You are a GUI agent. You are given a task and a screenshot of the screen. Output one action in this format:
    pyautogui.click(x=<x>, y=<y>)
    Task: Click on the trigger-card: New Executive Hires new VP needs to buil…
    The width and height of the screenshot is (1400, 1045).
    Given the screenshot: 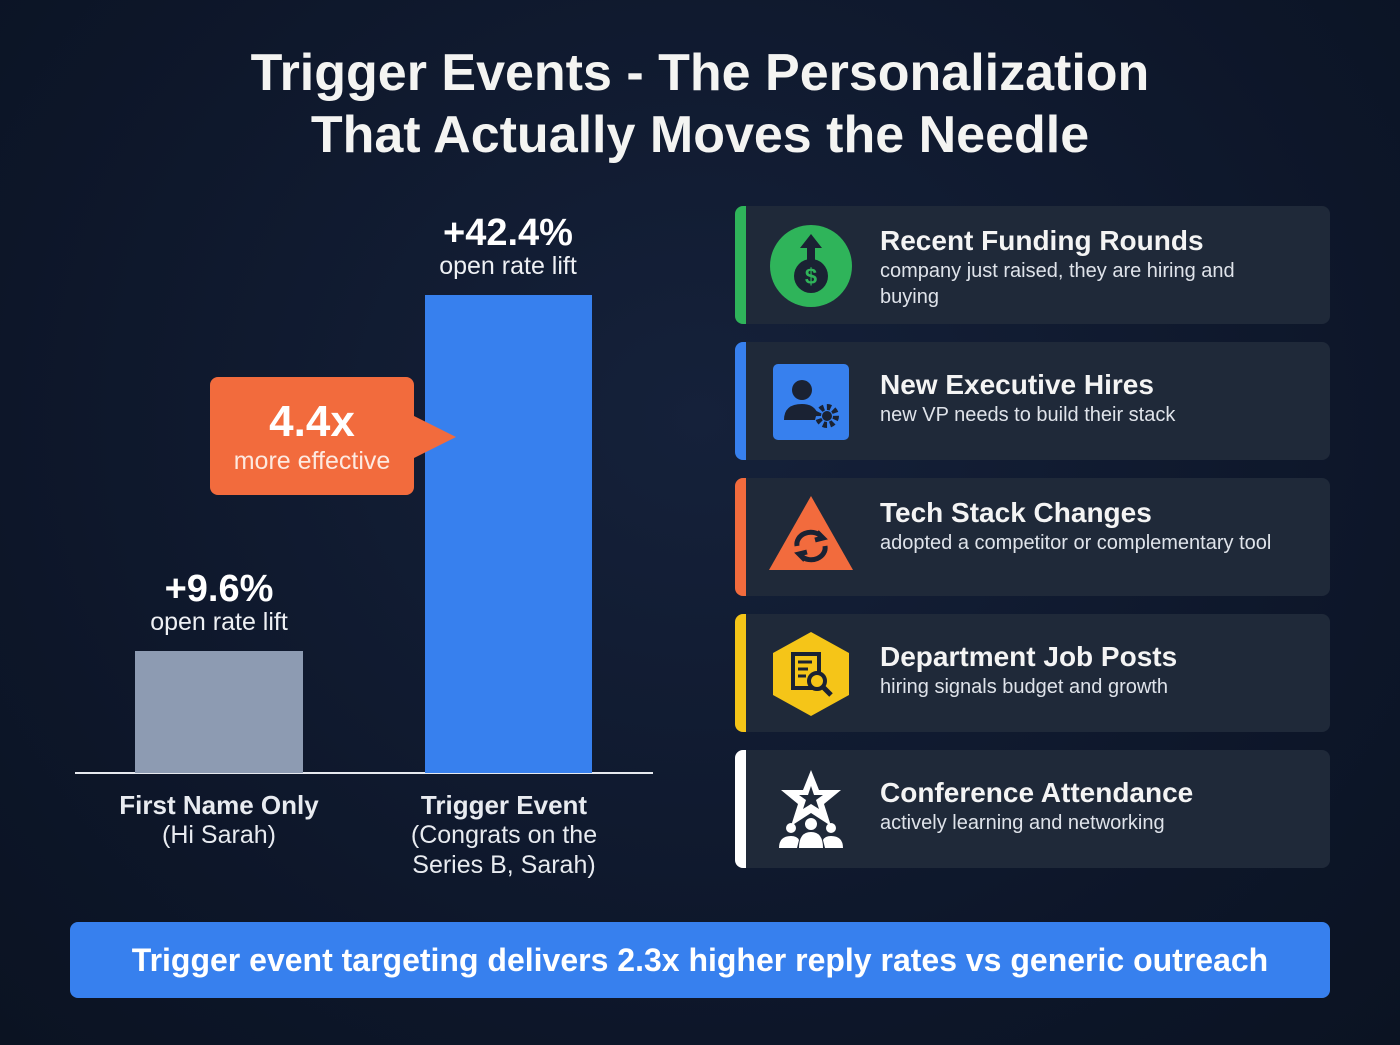 What is the action you would take?
    pyautogui.click(x=1032, y=401)
    